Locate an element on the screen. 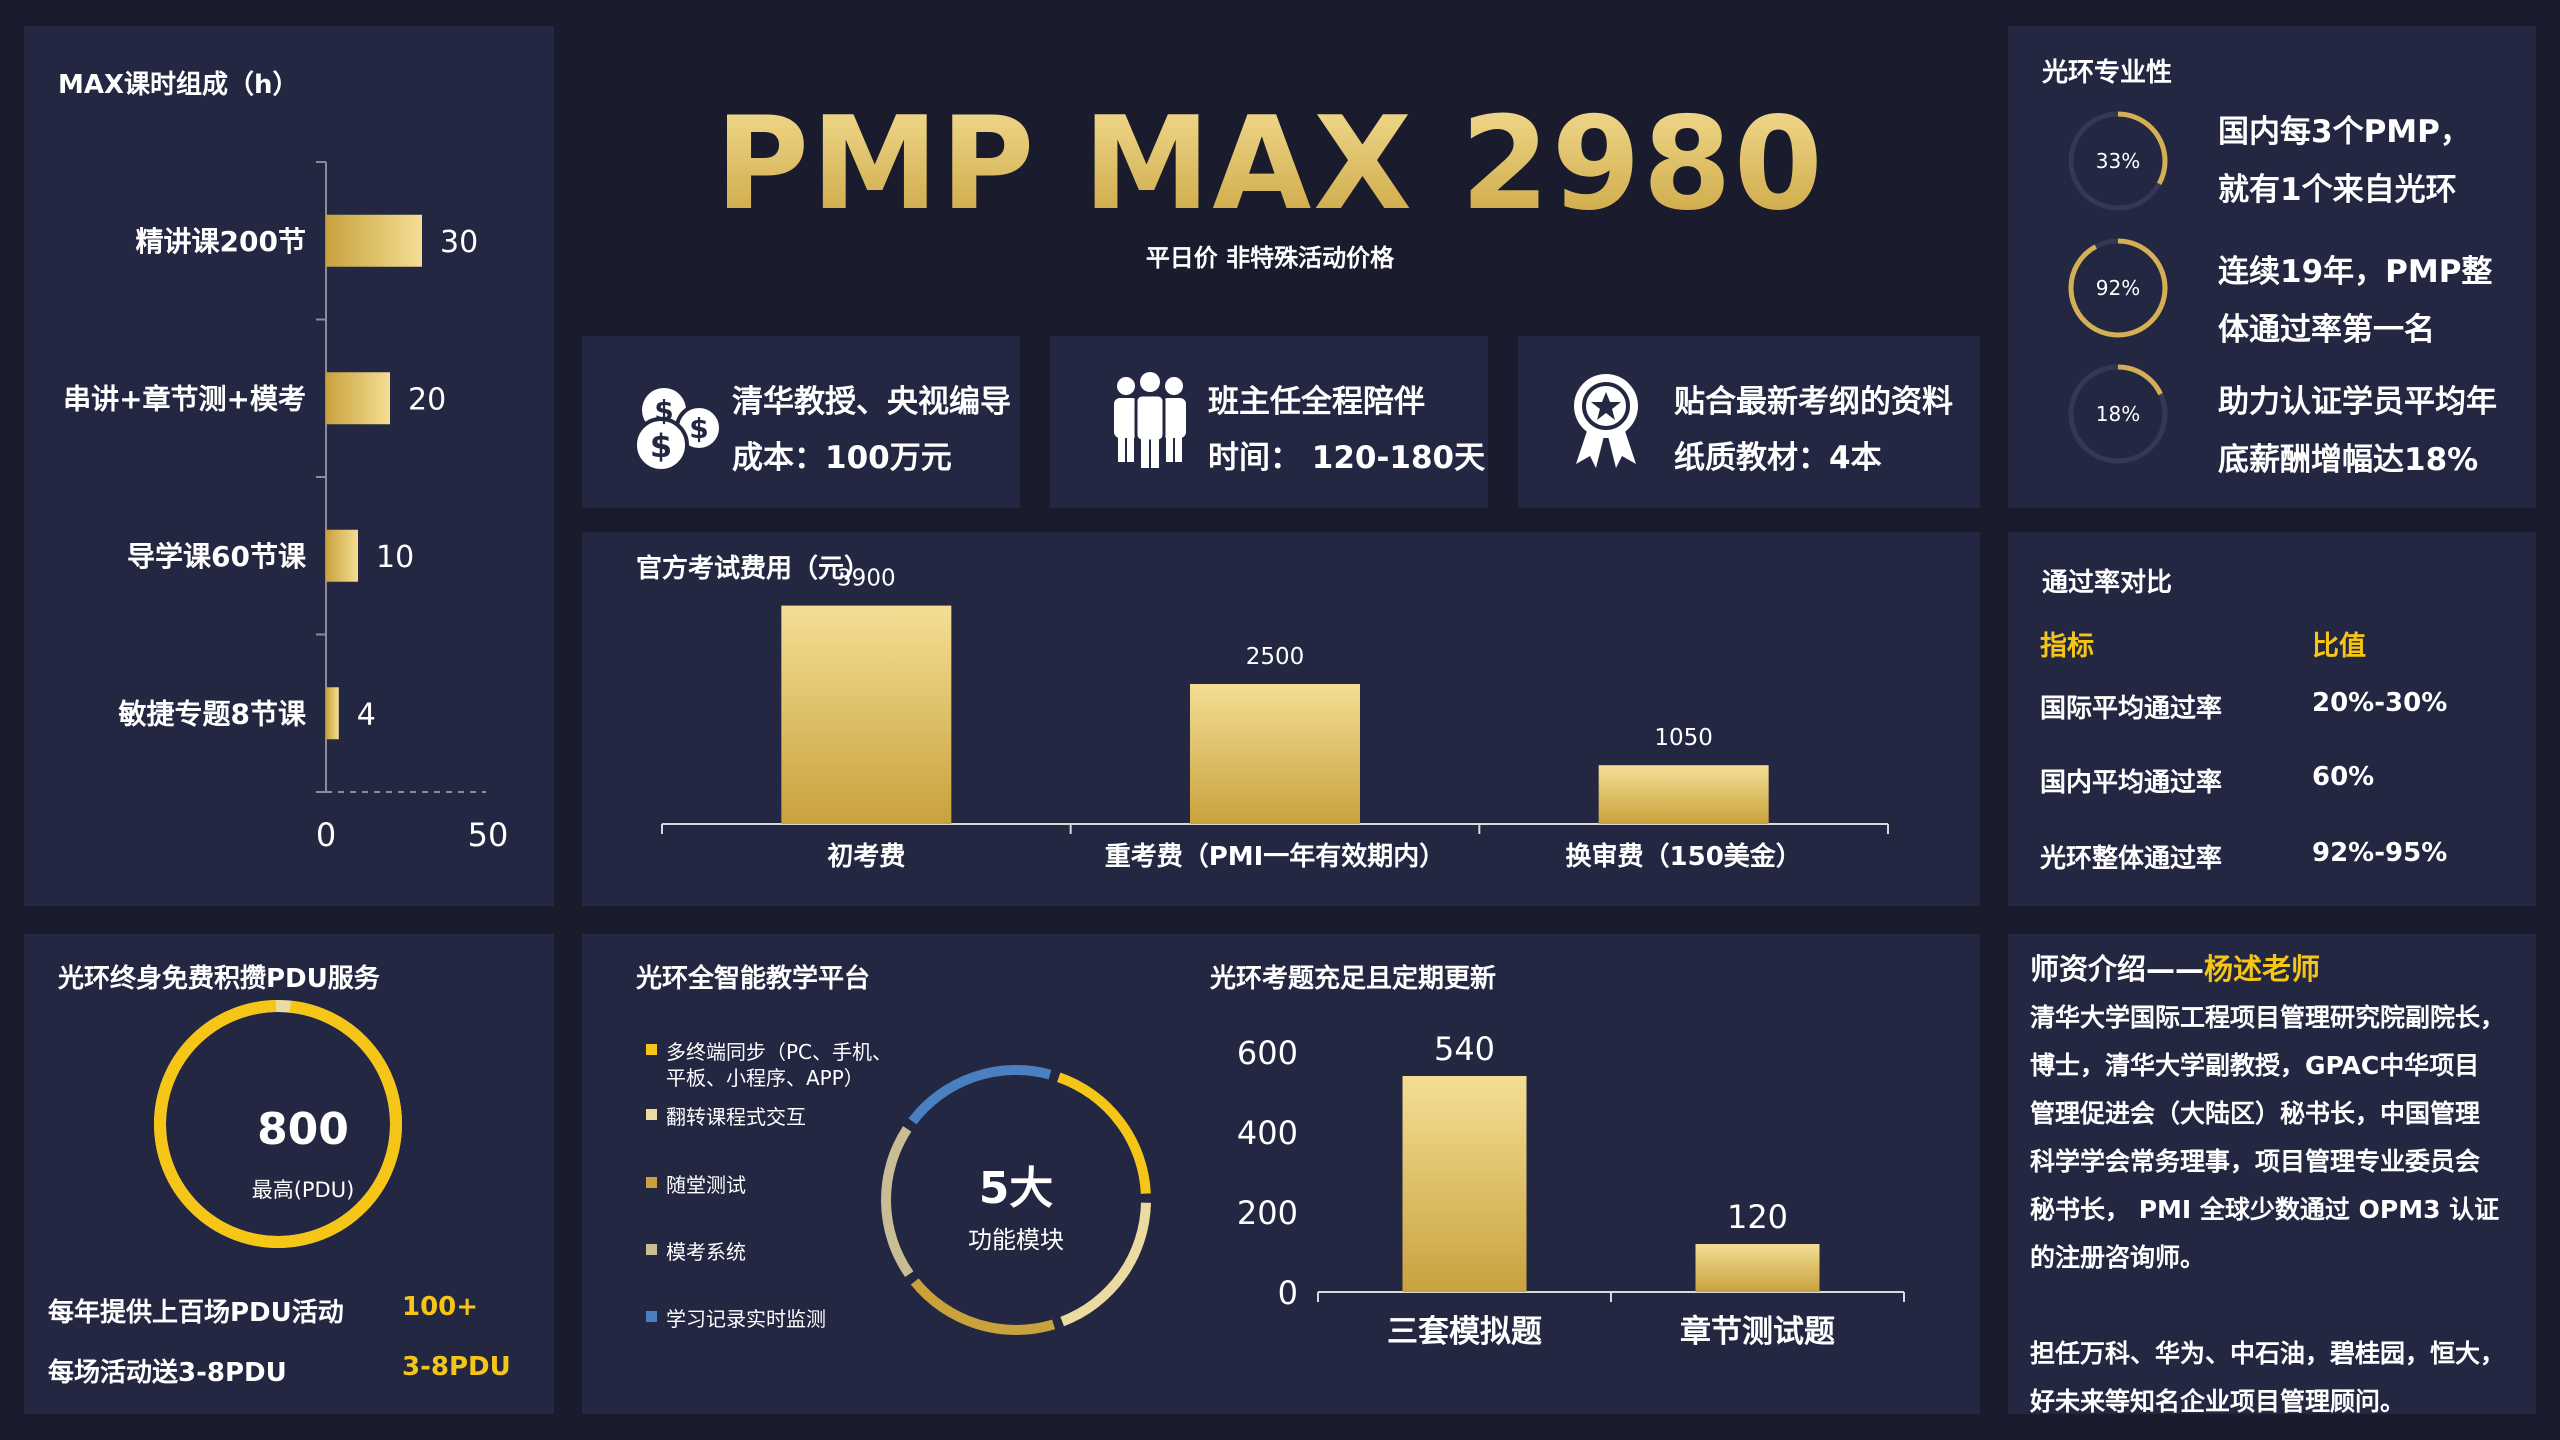  questions-y-tick-label: 200 is located at coordinates (1267, 1213).